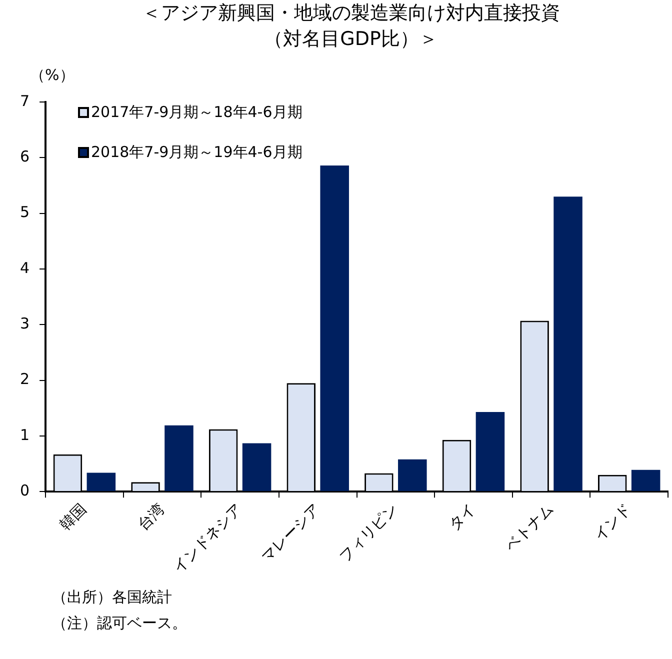 The width and height of the screenshot is (672, 659). Describe the element at coordinates (207, 538) in the screenshot. I see `x-tick-label: インドネシア` at that location.